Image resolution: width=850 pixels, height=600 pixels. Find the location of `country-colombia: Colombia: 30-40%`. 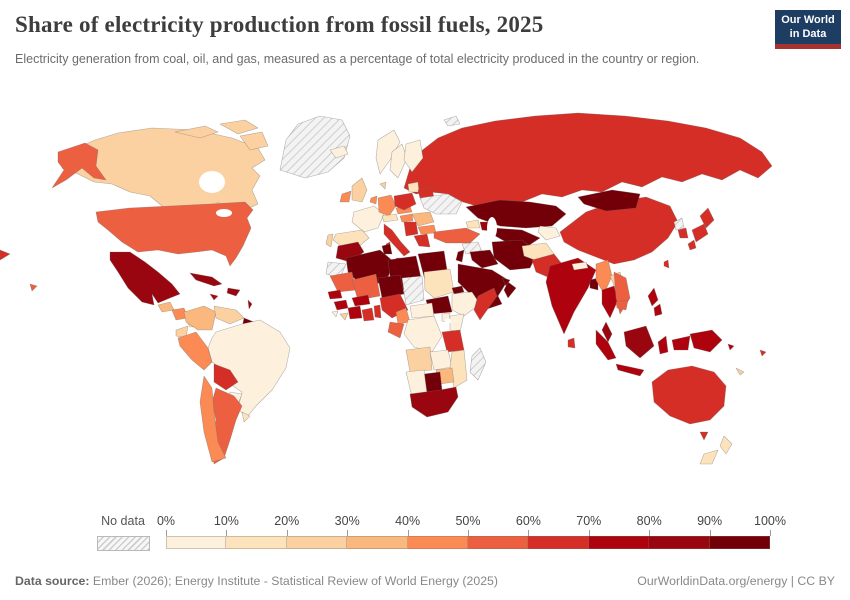

country-colombia: Colombia: 30-40% is located at coordinates (200, 318).